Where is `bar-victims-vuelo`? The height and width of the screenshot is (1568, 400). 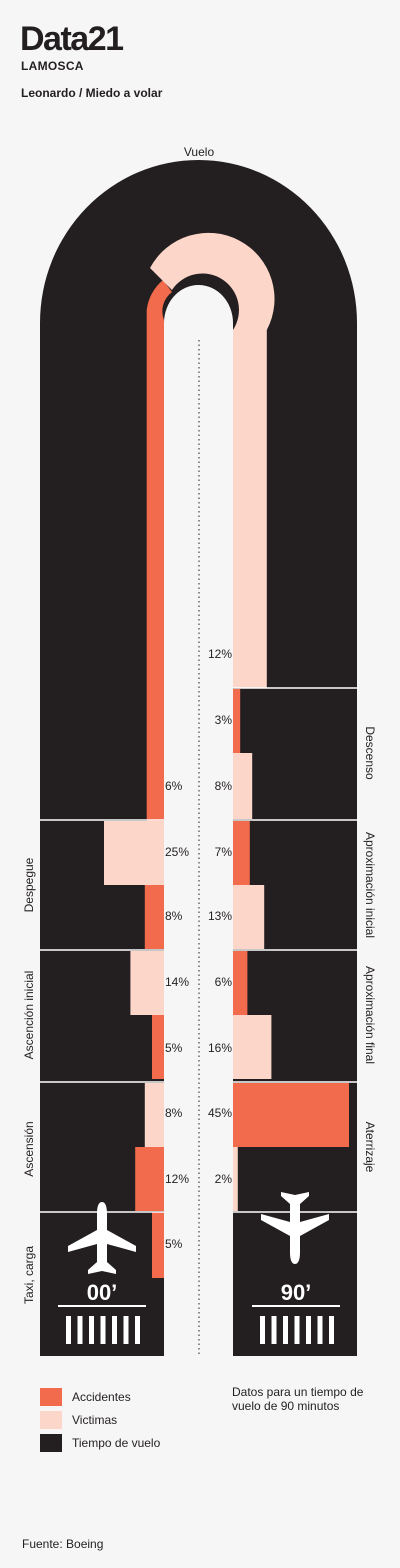 bar-victims-vuelo is located at coordinates (212, 460).